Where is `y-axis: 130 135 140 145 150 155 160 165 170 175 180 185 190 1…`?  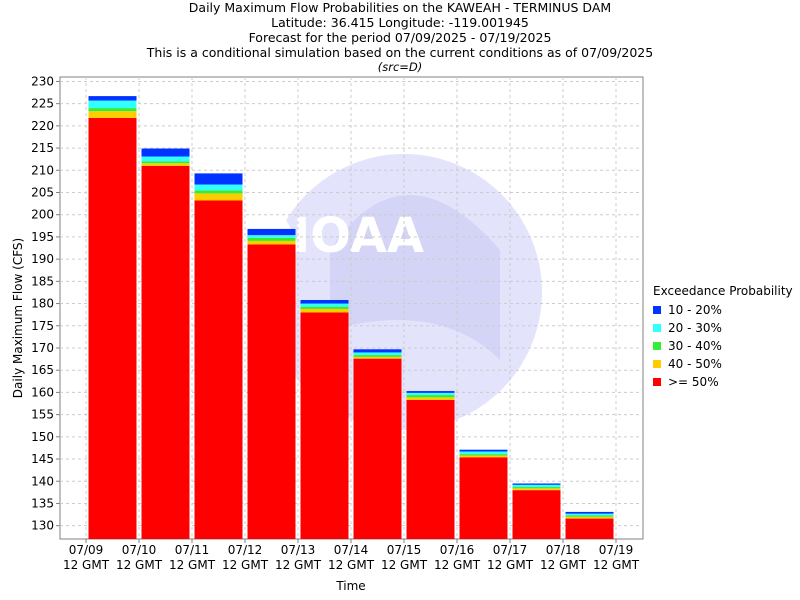 y-axis: 130 135 140 145 150 155 160 165 170 175 180 185 190 1… is located at coordinates (45, 303).